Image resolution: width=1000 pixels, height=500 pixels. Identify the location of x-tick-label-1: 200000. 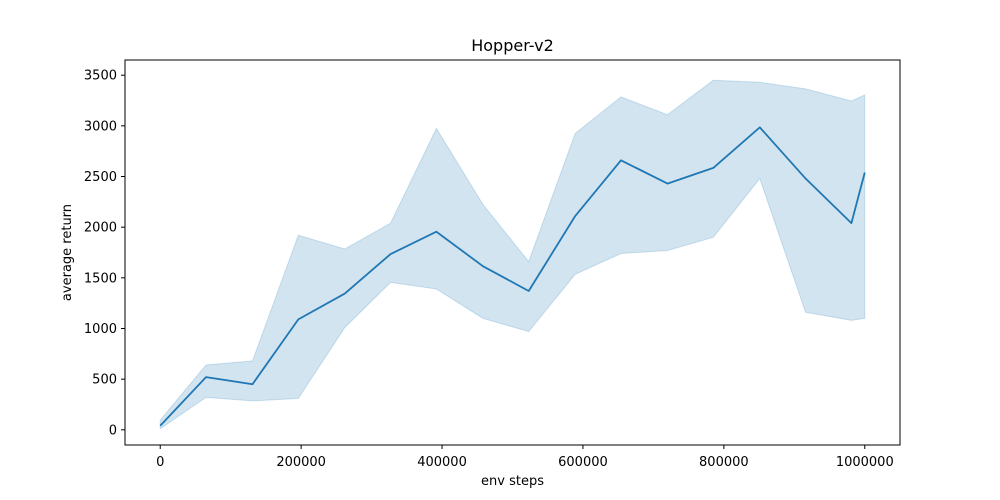
(301, 462).